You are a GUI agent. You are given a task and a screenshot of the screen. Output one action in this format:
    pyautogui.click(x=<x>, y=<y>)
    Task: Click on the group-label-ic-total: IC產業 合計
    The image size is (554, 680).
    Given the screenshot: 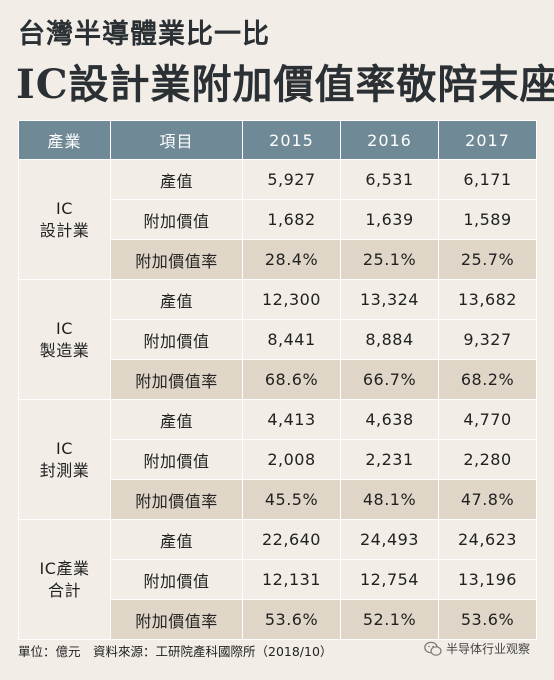 What is the action you would take?
    pyautogui.click(x=64, y=579)
    